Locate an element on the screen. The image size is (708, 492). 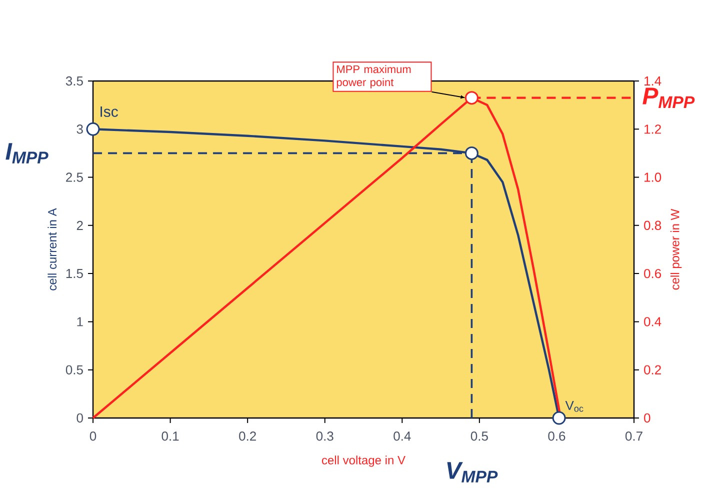
y-tick-label: 2 is located at coordinates (79, 225).